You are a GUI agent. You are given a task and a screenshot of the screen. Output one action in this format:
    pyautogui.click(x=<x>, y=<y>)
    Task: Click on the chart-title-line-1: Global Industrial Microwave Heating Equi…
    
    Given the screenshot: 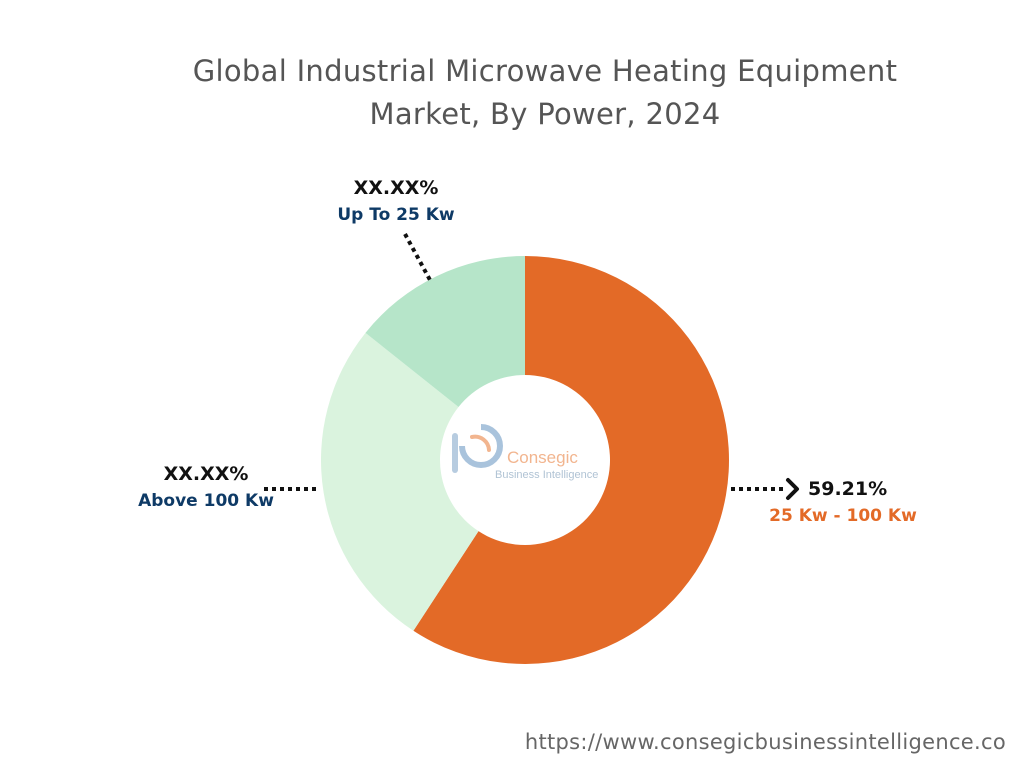 What is the action you would take?
    pyautogui.click(x=545, y=71)
    